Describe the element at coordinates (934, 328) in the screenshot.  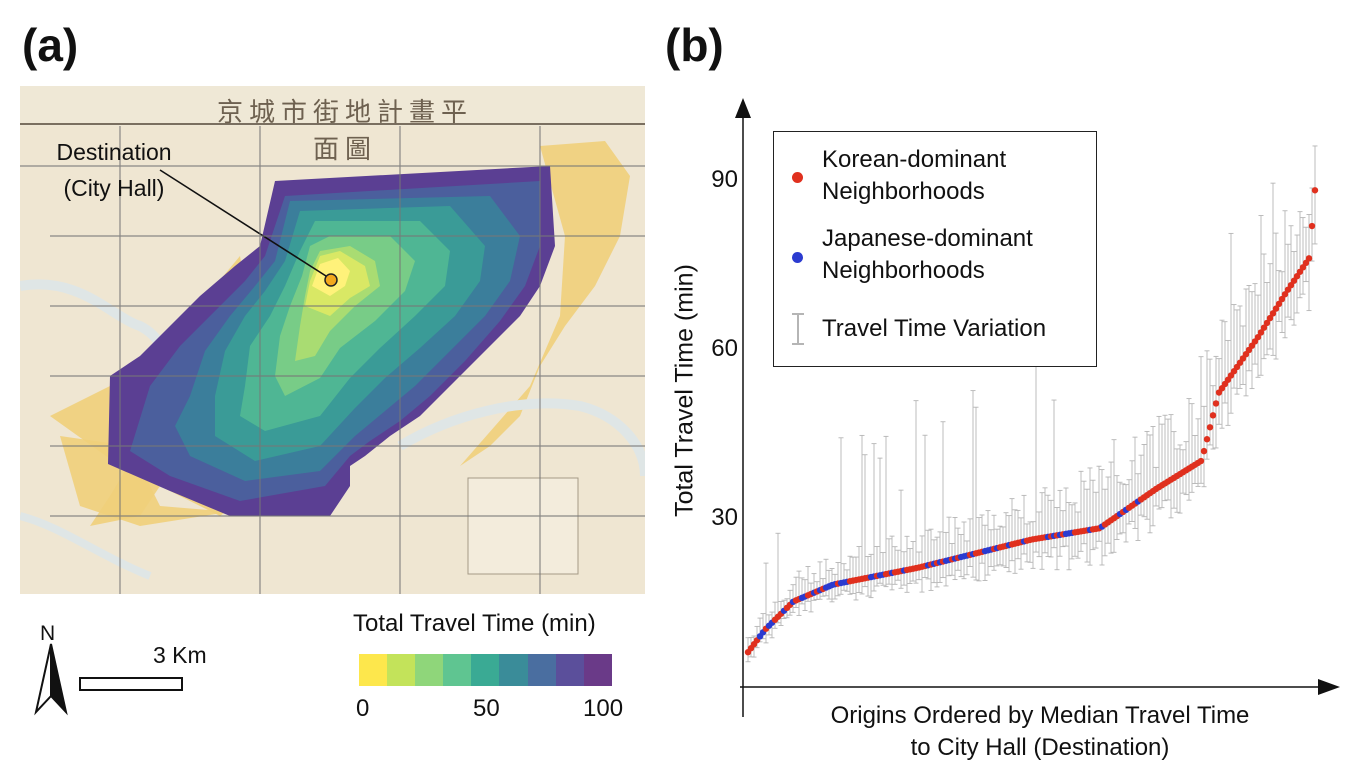
I see `legend-variation-label: Travel Time Variation` at that location.